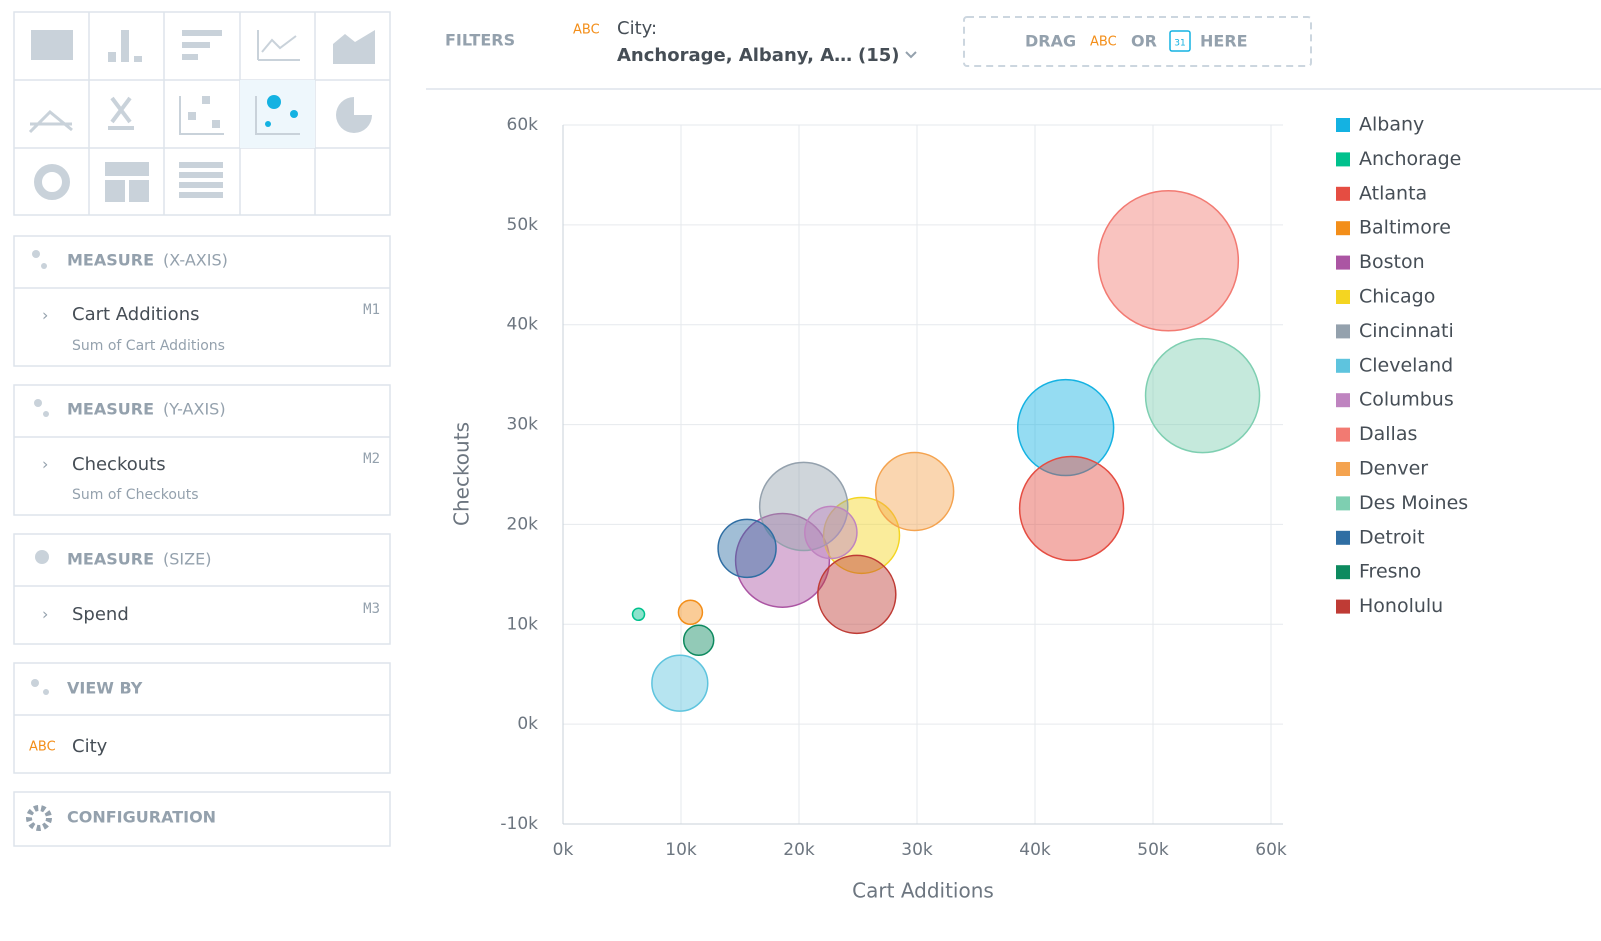  What do you see at coordinates (1406, 365) in the screenshot?
I see `legend-label: Cleveland` at bounding box center [1406, 365].